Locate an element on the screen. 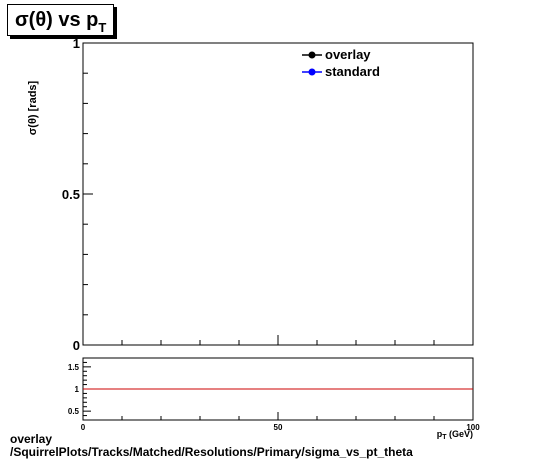 This screenshot has width=546, height=462. main-x-axis is located at coordinates (278, 340).